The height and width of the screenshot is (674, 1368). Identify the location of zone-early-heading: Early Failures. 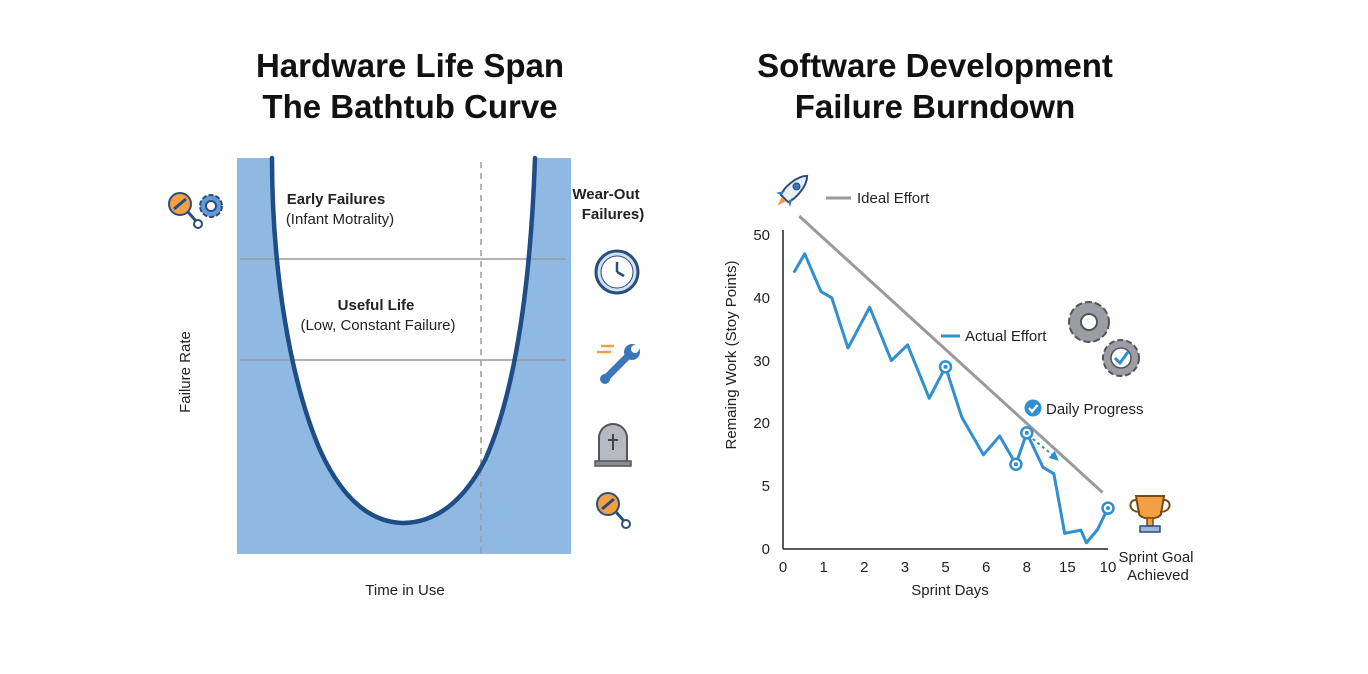
(336, 199).